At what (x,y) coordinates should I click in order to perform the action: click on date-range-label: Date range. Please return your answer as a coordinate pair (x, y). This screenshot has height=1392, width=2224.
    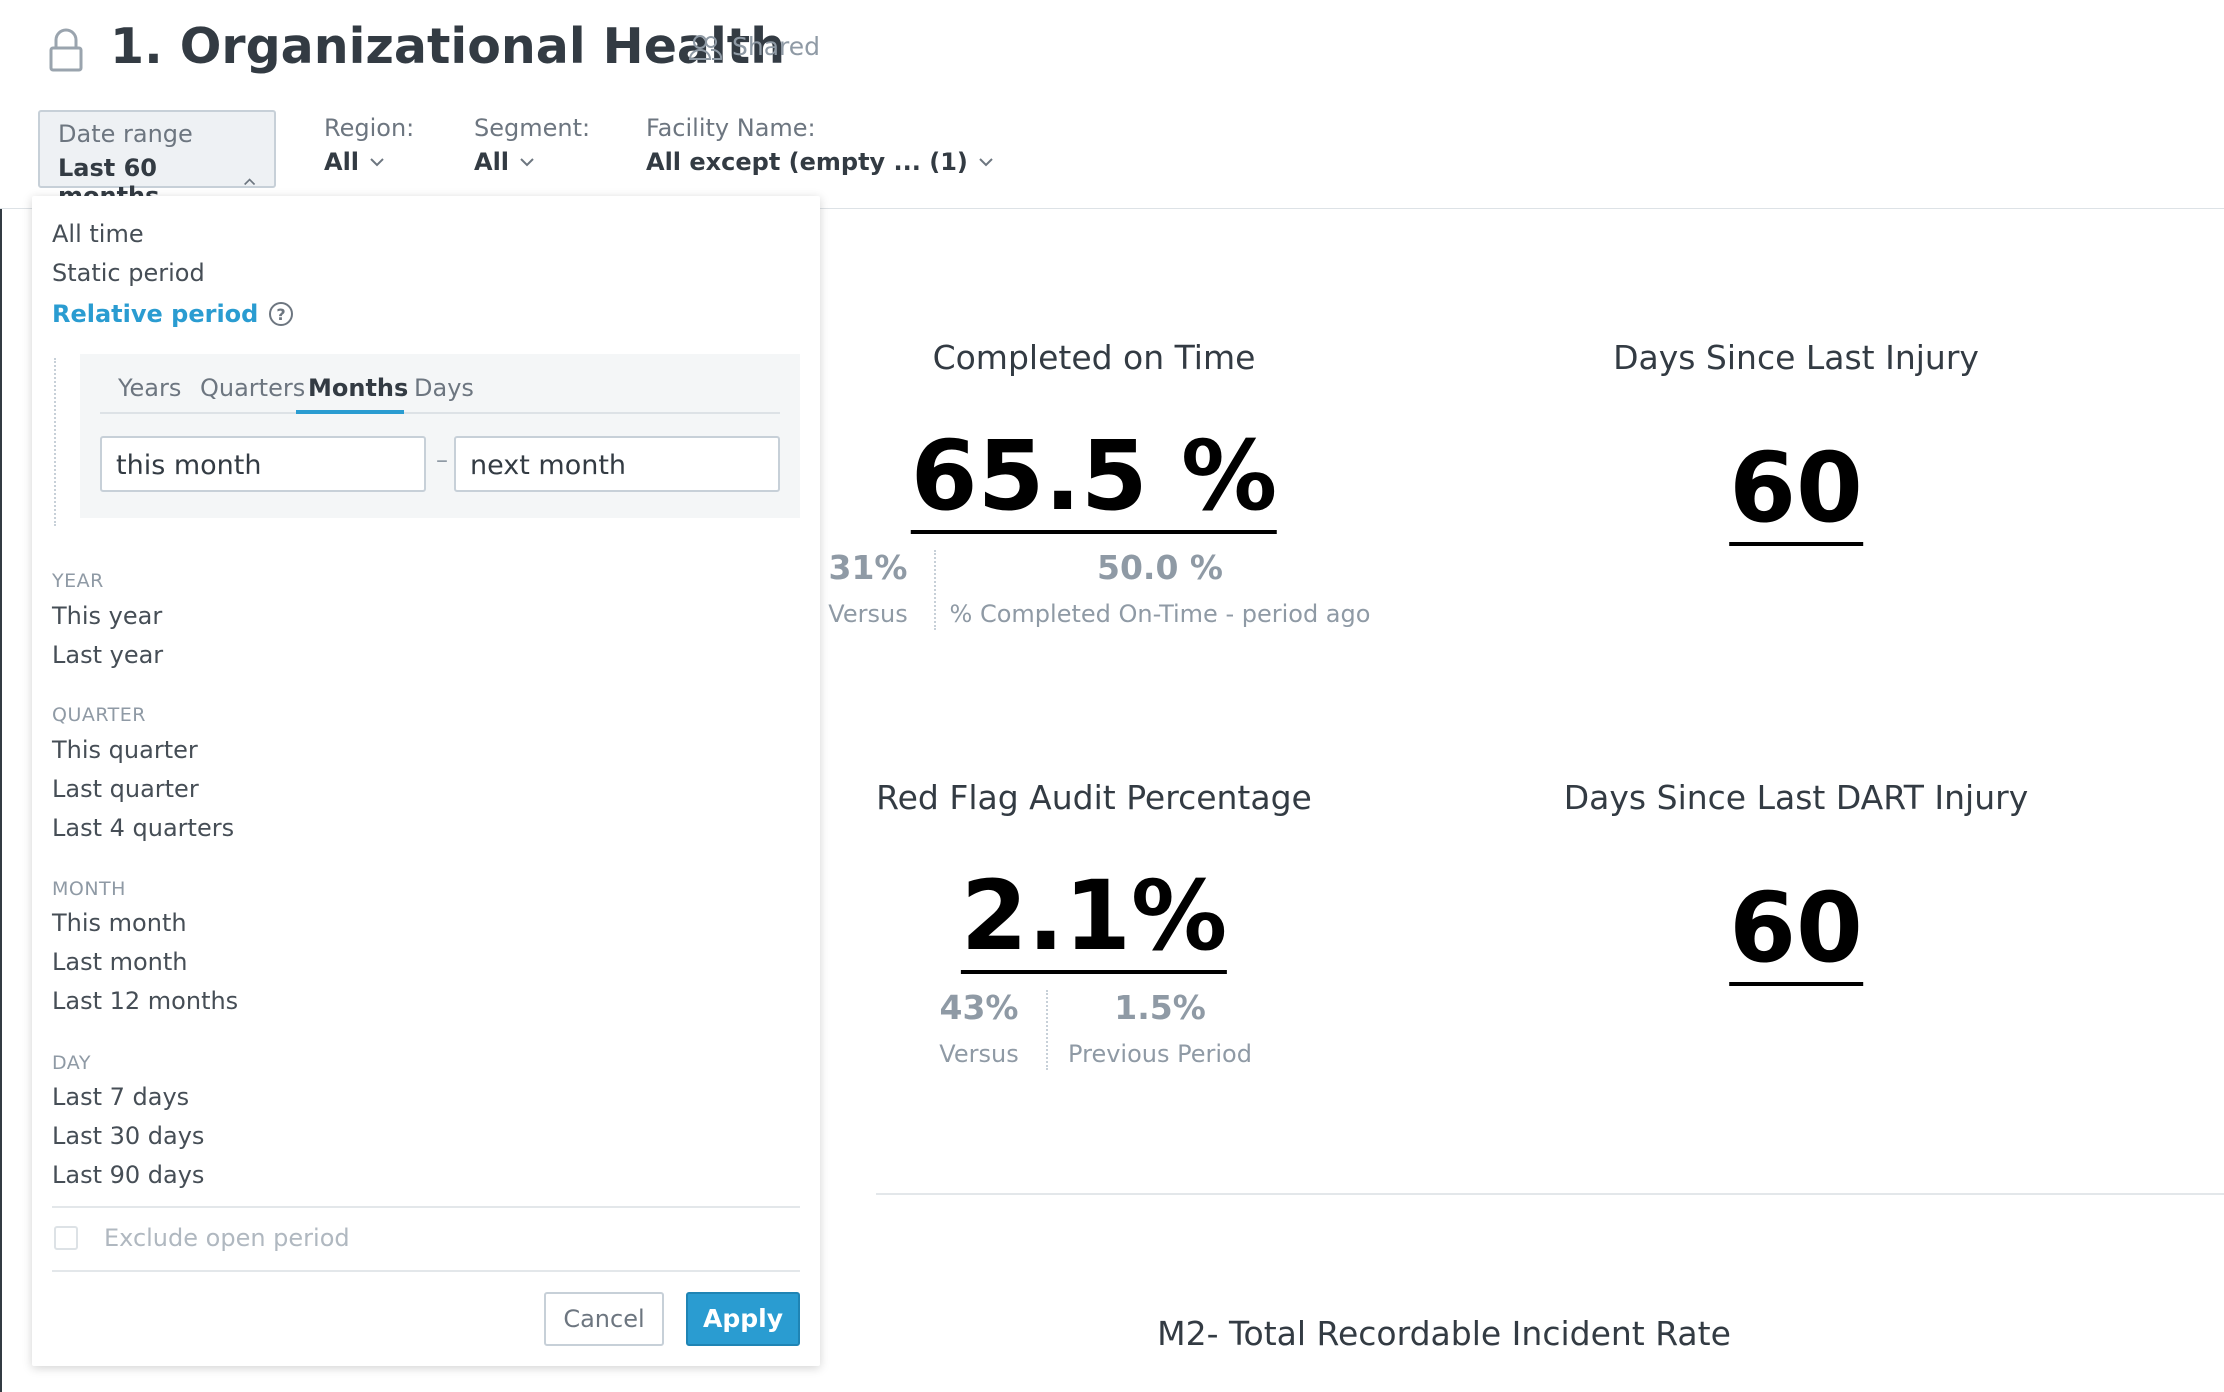
    Looking at the image, I should click on (125, 134).